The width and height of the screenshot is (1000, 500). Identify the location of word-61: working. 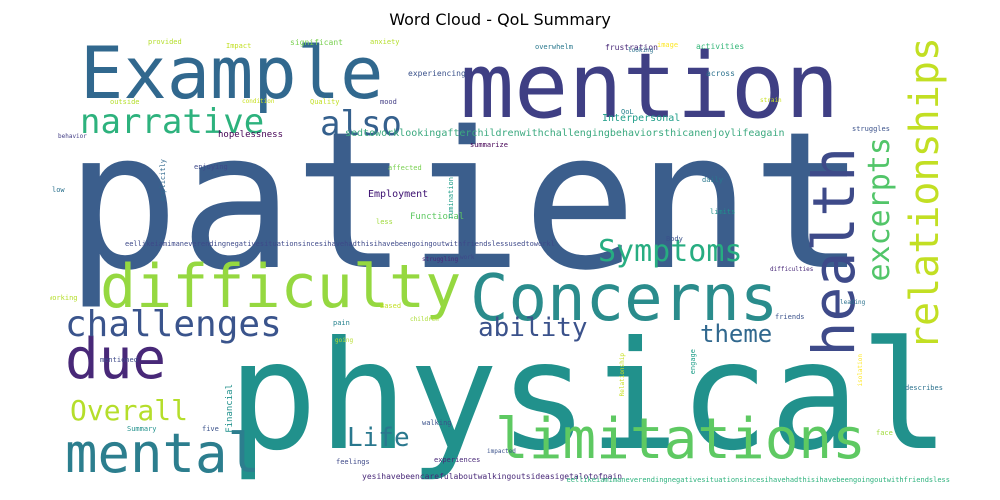
(64, 298).